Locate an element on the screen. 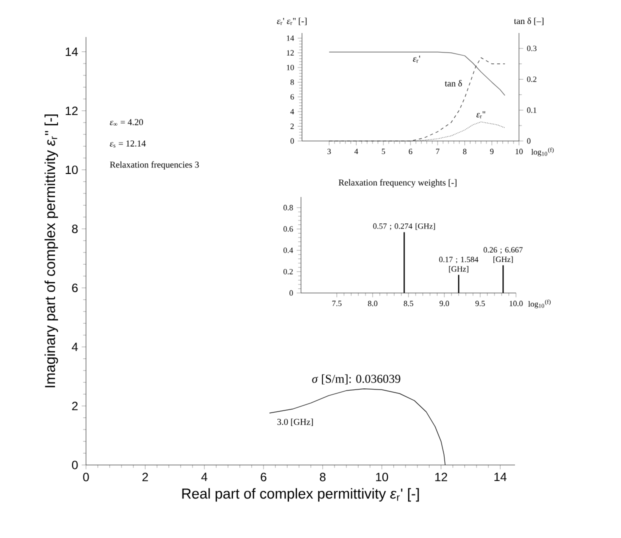 Image resolution: width=621 pixels, height=538 pixels. x-tick-label: 12 is located at coordinates (441, 477).